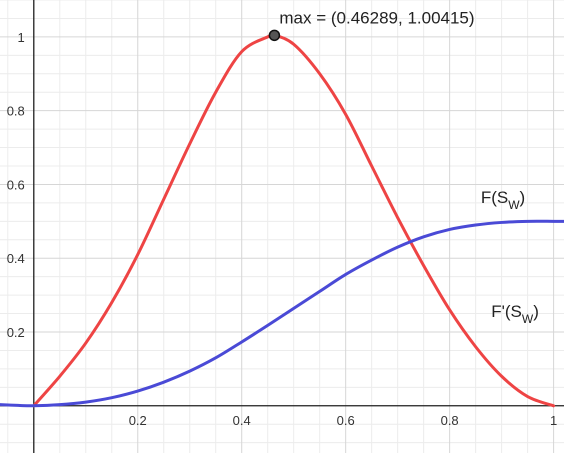  I want to click on y-tick-label: 0.8, so click(16, 111).